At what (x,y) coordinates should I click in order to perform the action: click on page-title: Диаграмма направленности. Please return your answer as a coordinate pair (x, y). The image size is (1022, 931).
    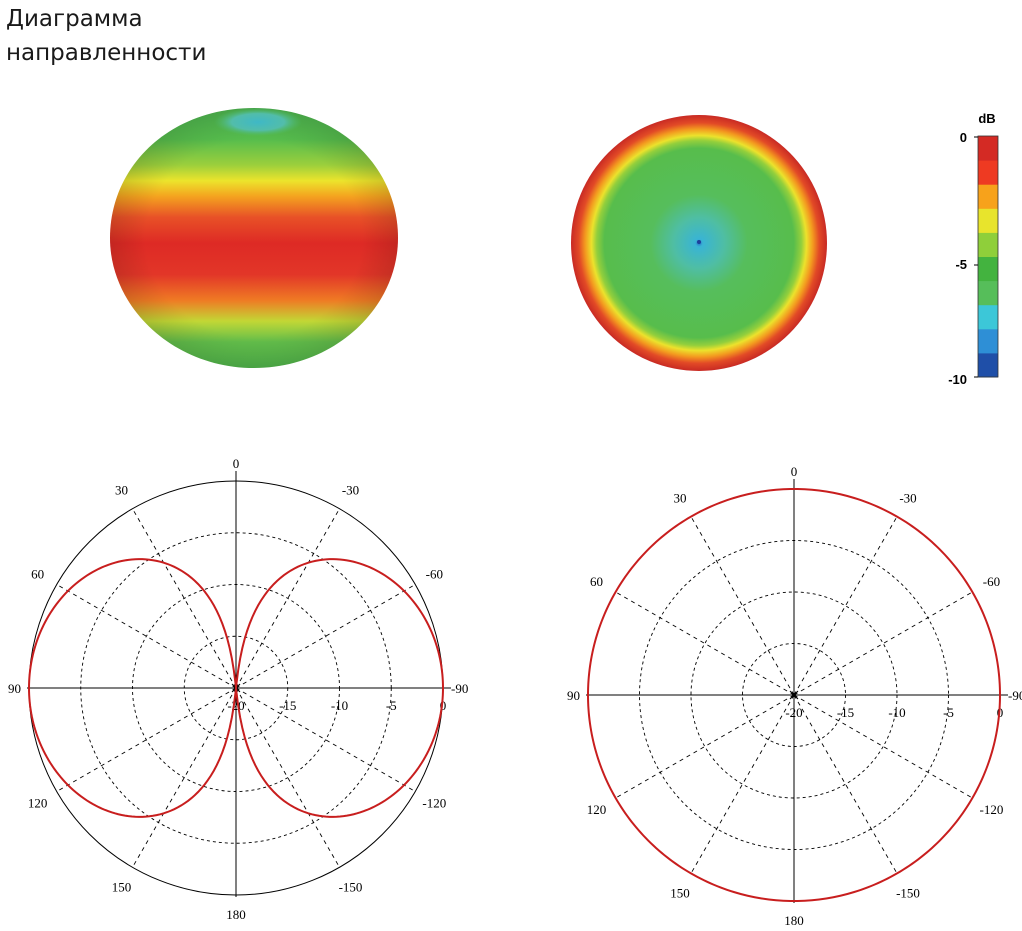
    Looking at the image, I should click on (106, 36).